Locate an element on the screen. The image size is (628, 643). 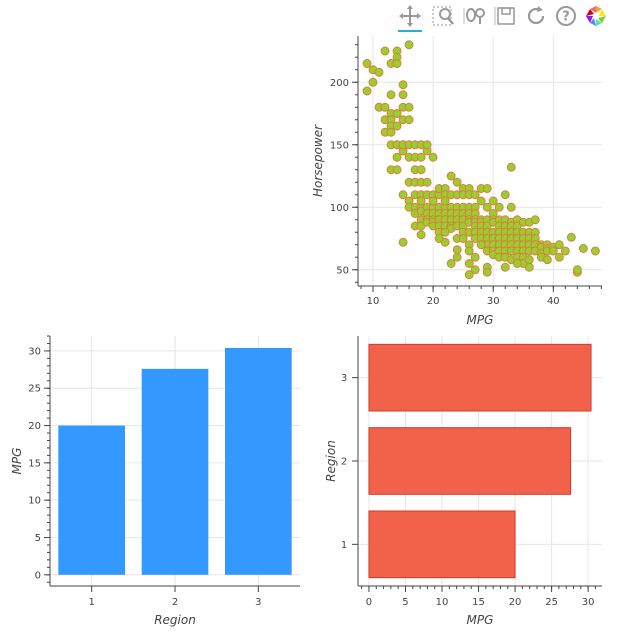
pan-tool-icon is located at coordinates (410, 18).